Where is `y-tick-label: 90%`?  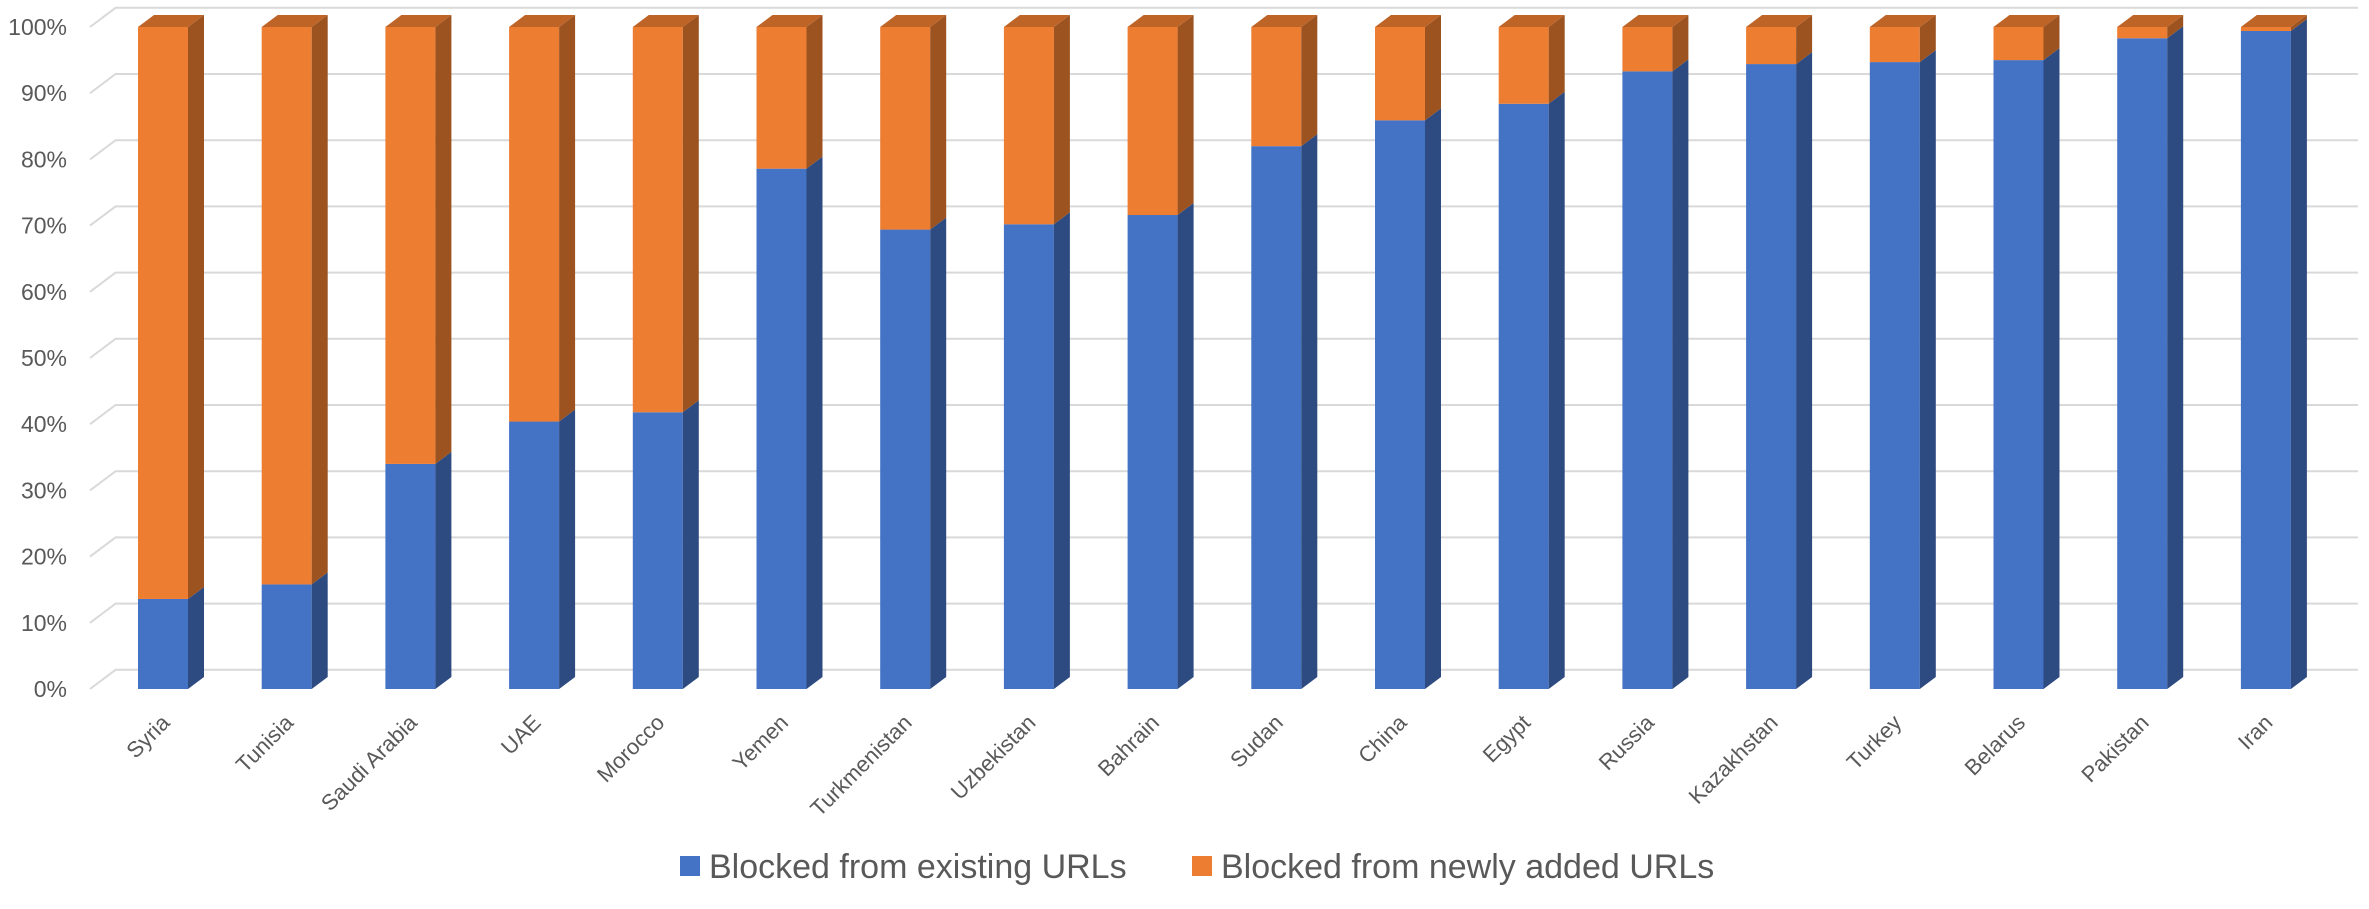 y-tick-label: 90% is located at coordinates (44, 93).